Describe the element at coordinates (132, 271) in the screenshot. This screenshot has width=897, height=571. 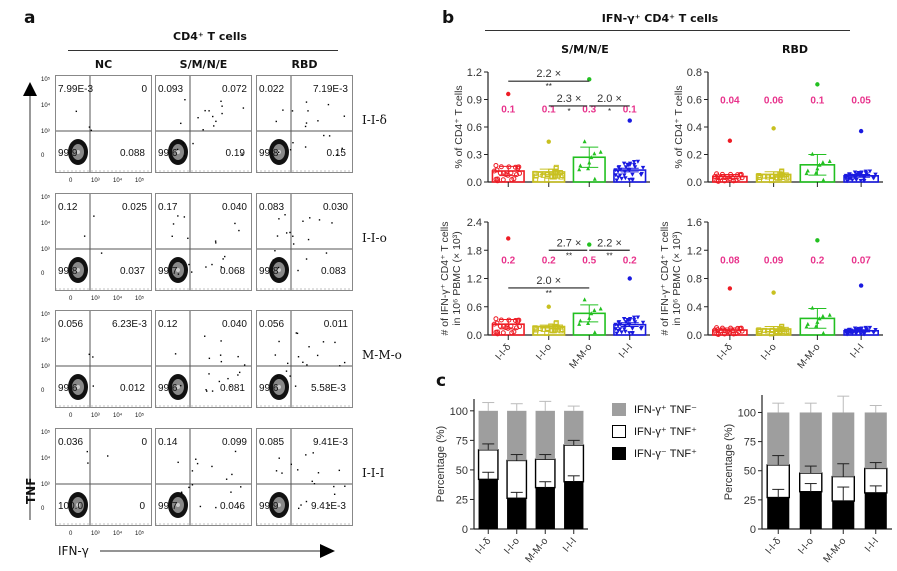
I see `quadrant-value-lr: 0.037` at that location.